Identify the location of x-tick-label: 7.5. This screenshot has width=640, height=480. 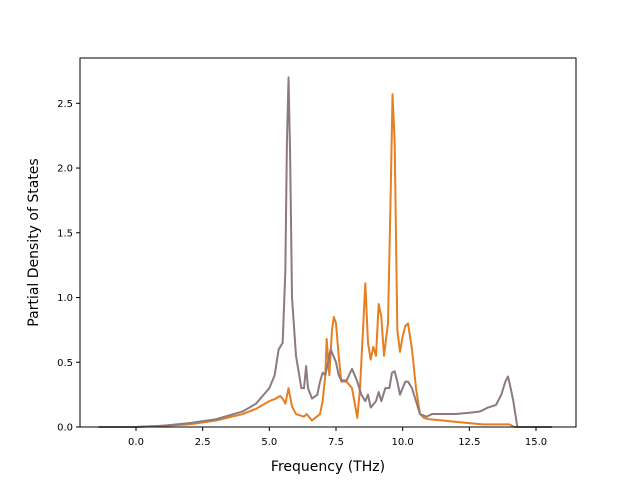
(336, 442).